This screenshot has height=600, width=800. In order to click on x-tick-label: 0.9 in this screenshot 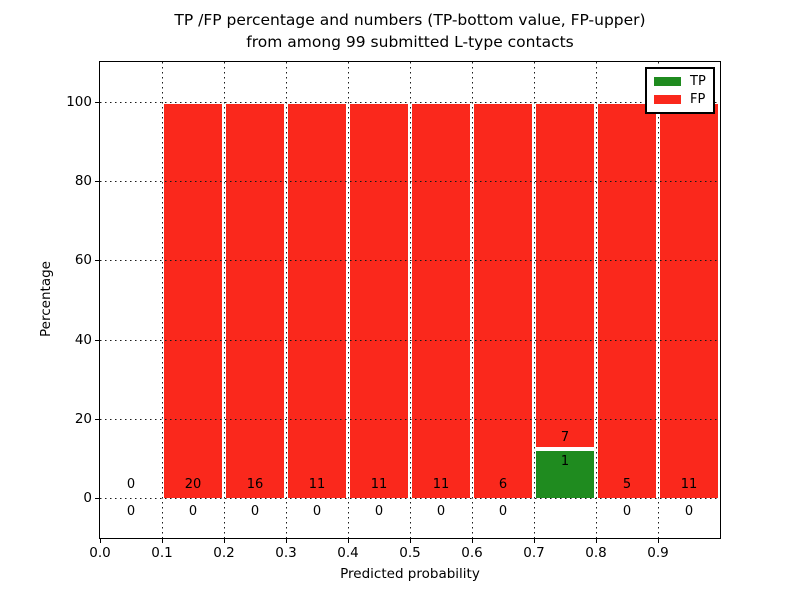, I will do `click(658, 553)`.